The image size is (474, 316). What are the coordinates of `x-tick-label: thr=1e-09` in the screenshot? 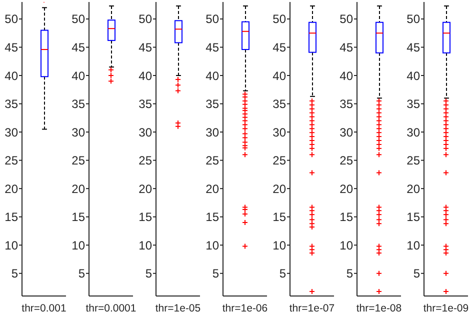 It's located at (446, 308).